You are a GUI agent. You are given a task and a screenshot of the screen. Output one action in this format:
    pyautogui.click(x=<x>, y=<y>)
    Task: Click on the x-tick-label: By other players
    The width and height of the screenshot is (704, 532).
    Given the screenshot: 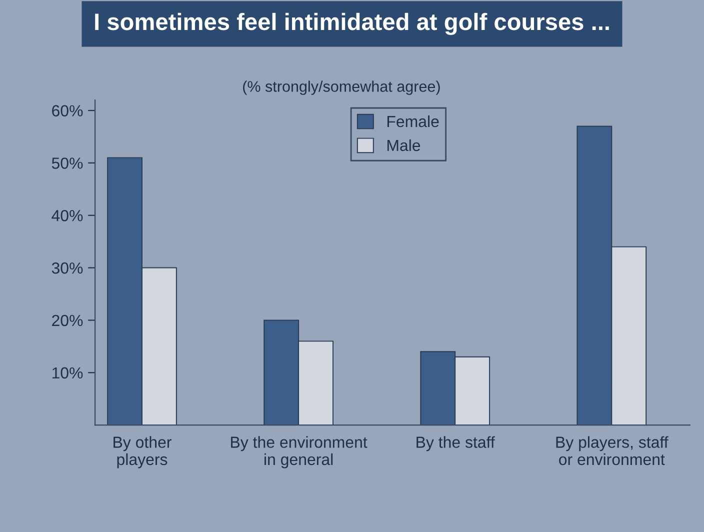 What is the action you would take?
    pyautogui.click(x=143, y=452)
    